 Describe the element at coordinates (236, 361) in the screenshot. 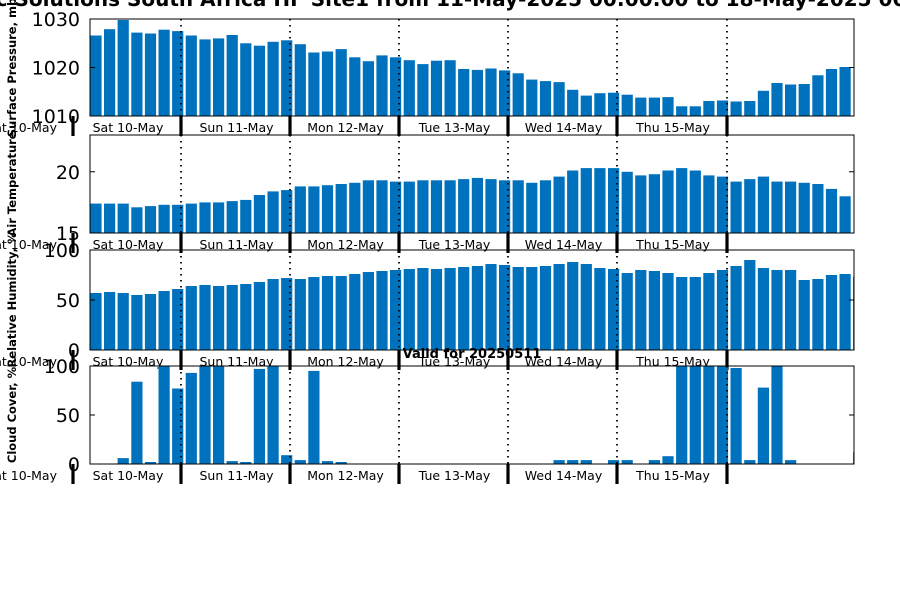

I see `day-label-3-2: Sun 11-May` at that location.